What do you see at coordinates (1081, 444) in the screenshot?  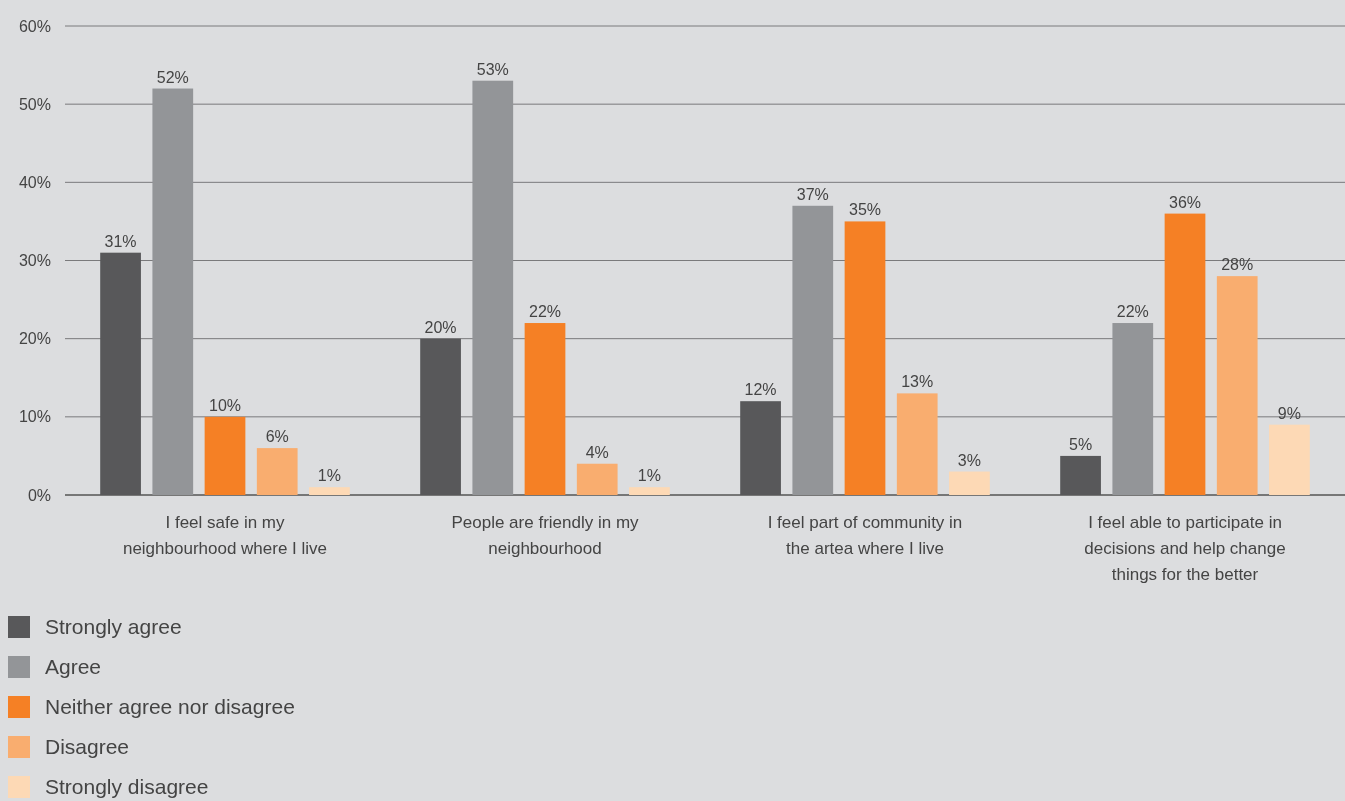 I see `data-label: 5%` at bounding box center [1081, 444].